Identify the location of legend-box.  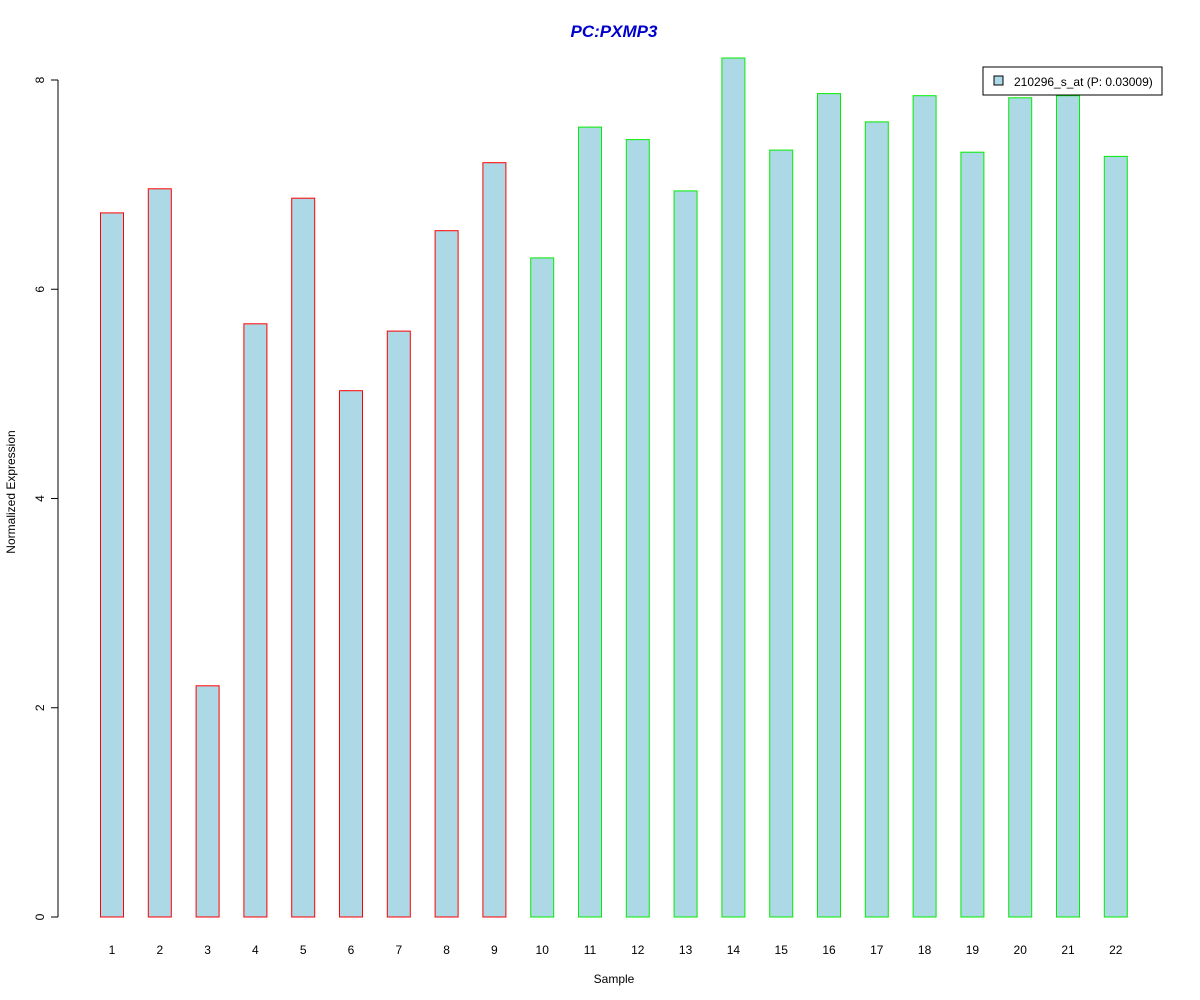
(1072, 81).